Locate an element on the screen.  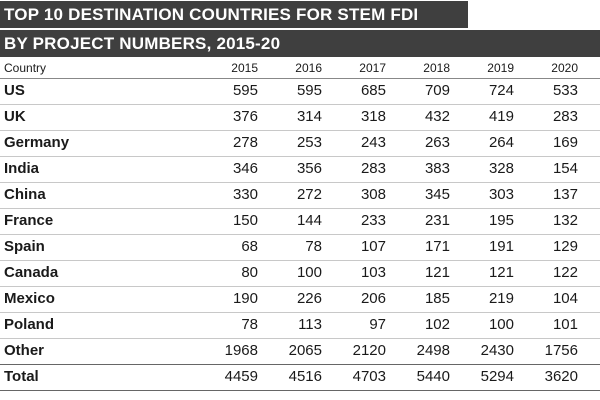
table-cell: 137 is located at coordinates (565, 194).